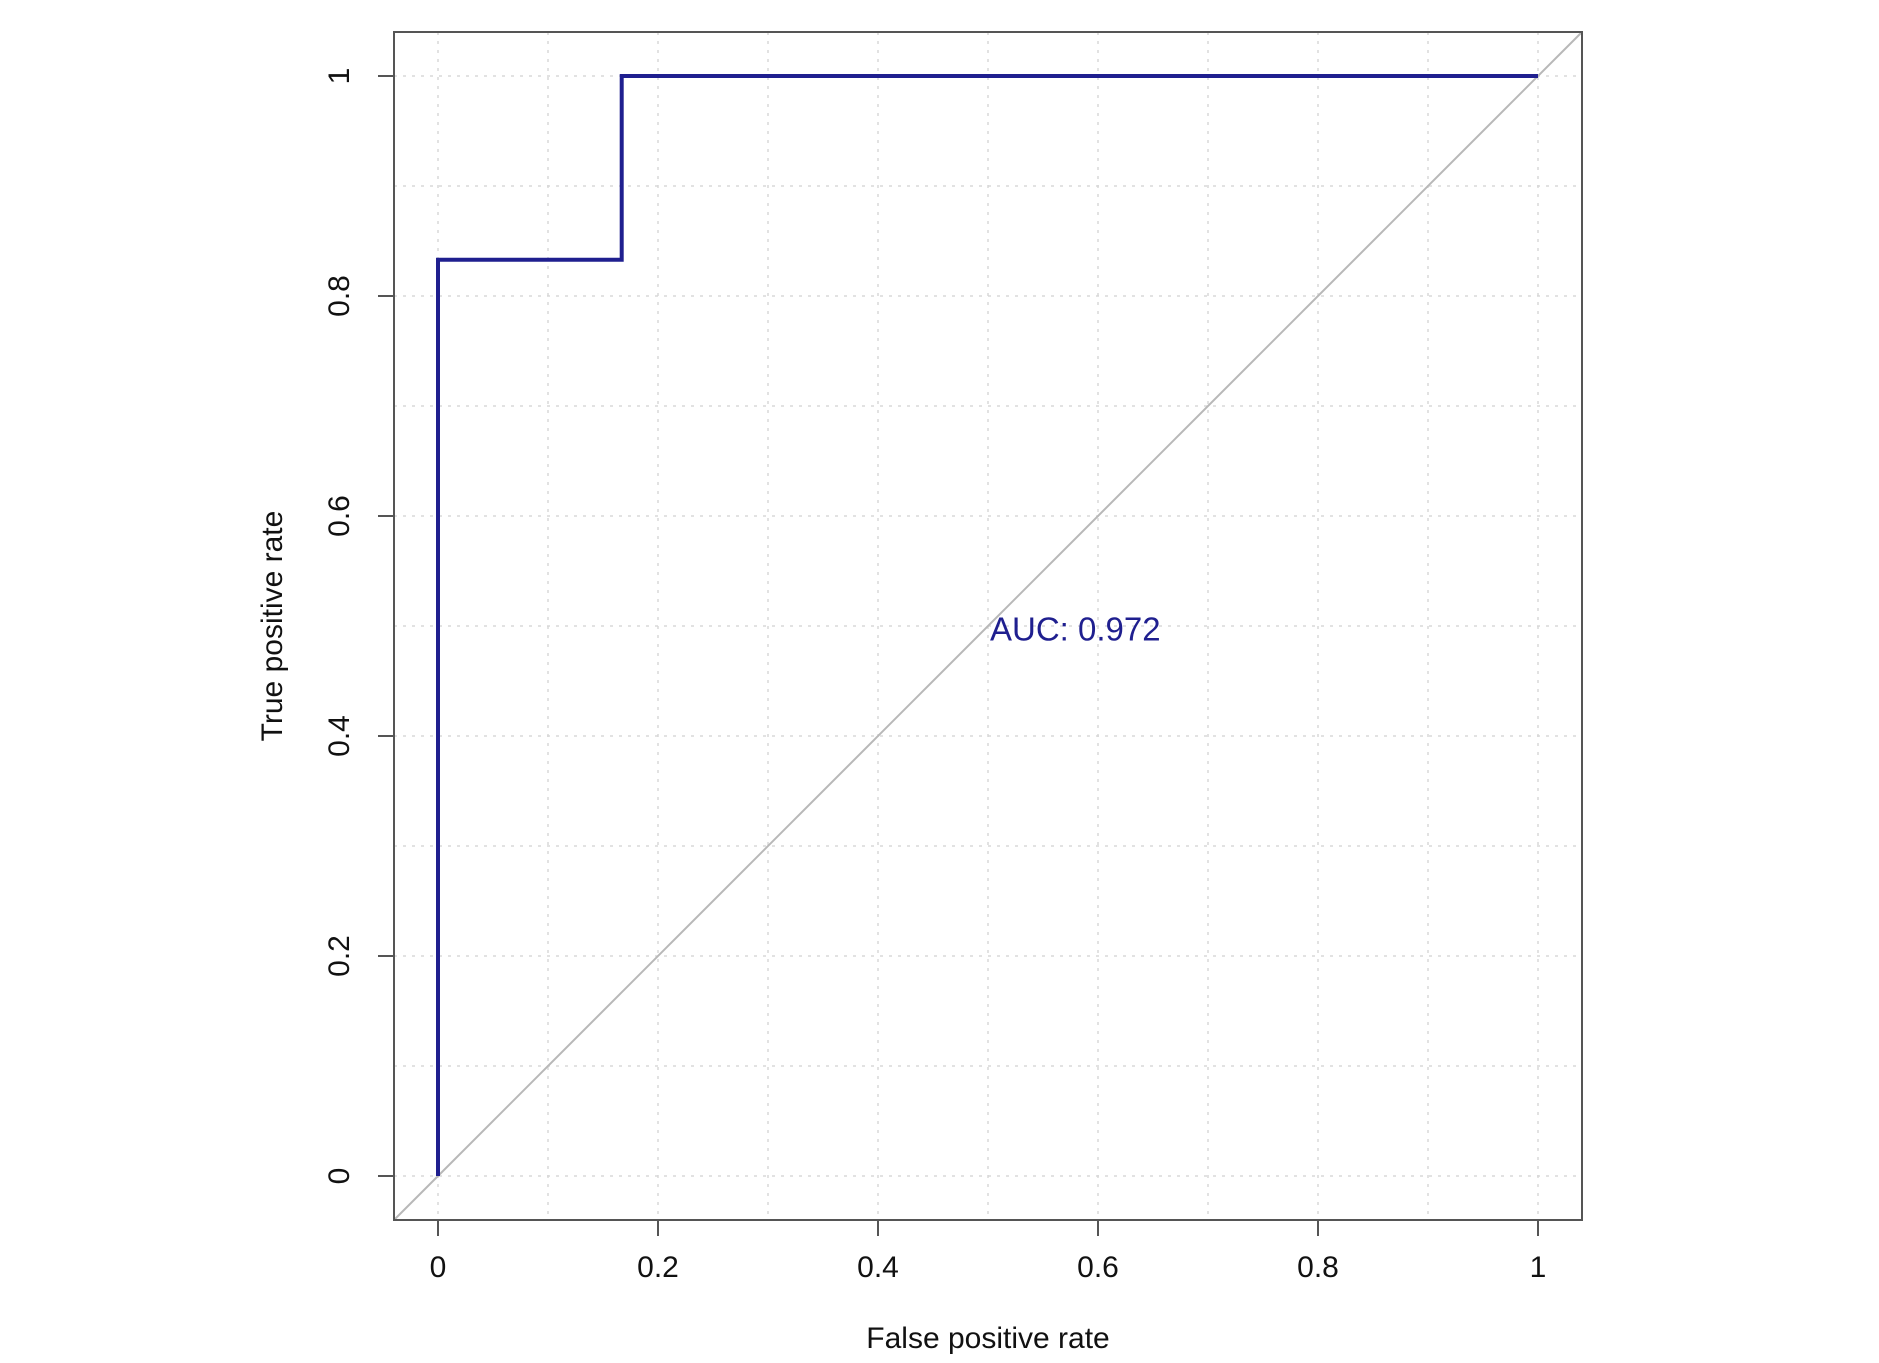 This screenshot has height=1363, width=1879. Describe the element at coordinates (878, 1267) in the screenshot. I see `x-tick-label: 0.4` at that location.